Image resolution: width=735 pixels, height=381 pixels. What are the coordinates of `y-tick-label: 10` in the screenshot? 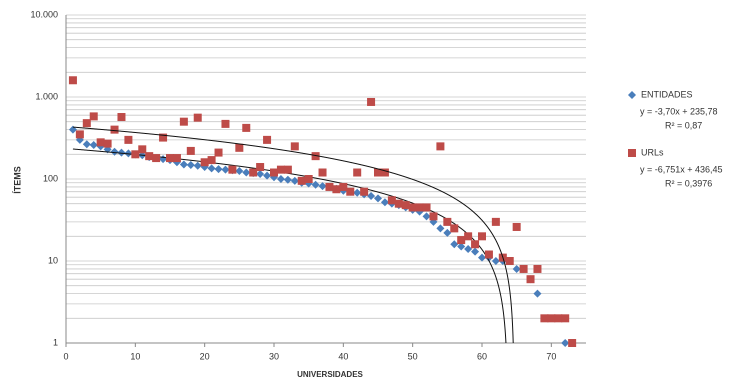 It's located at (53, 260).